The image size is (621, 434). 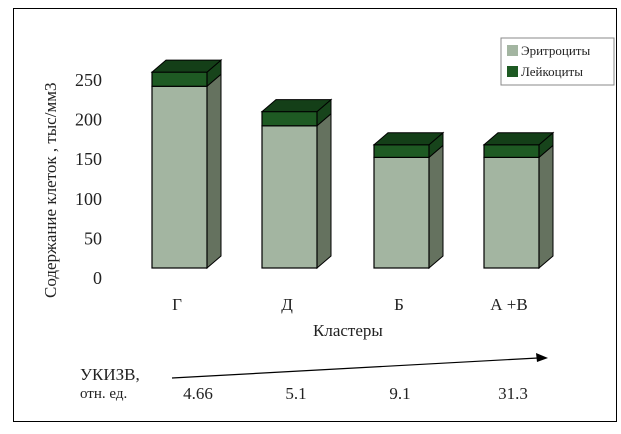 What do you see at coordinates (88, 159) in the screenshot?
I see `y-tick-label: 150` at bounding box center [88, 159].